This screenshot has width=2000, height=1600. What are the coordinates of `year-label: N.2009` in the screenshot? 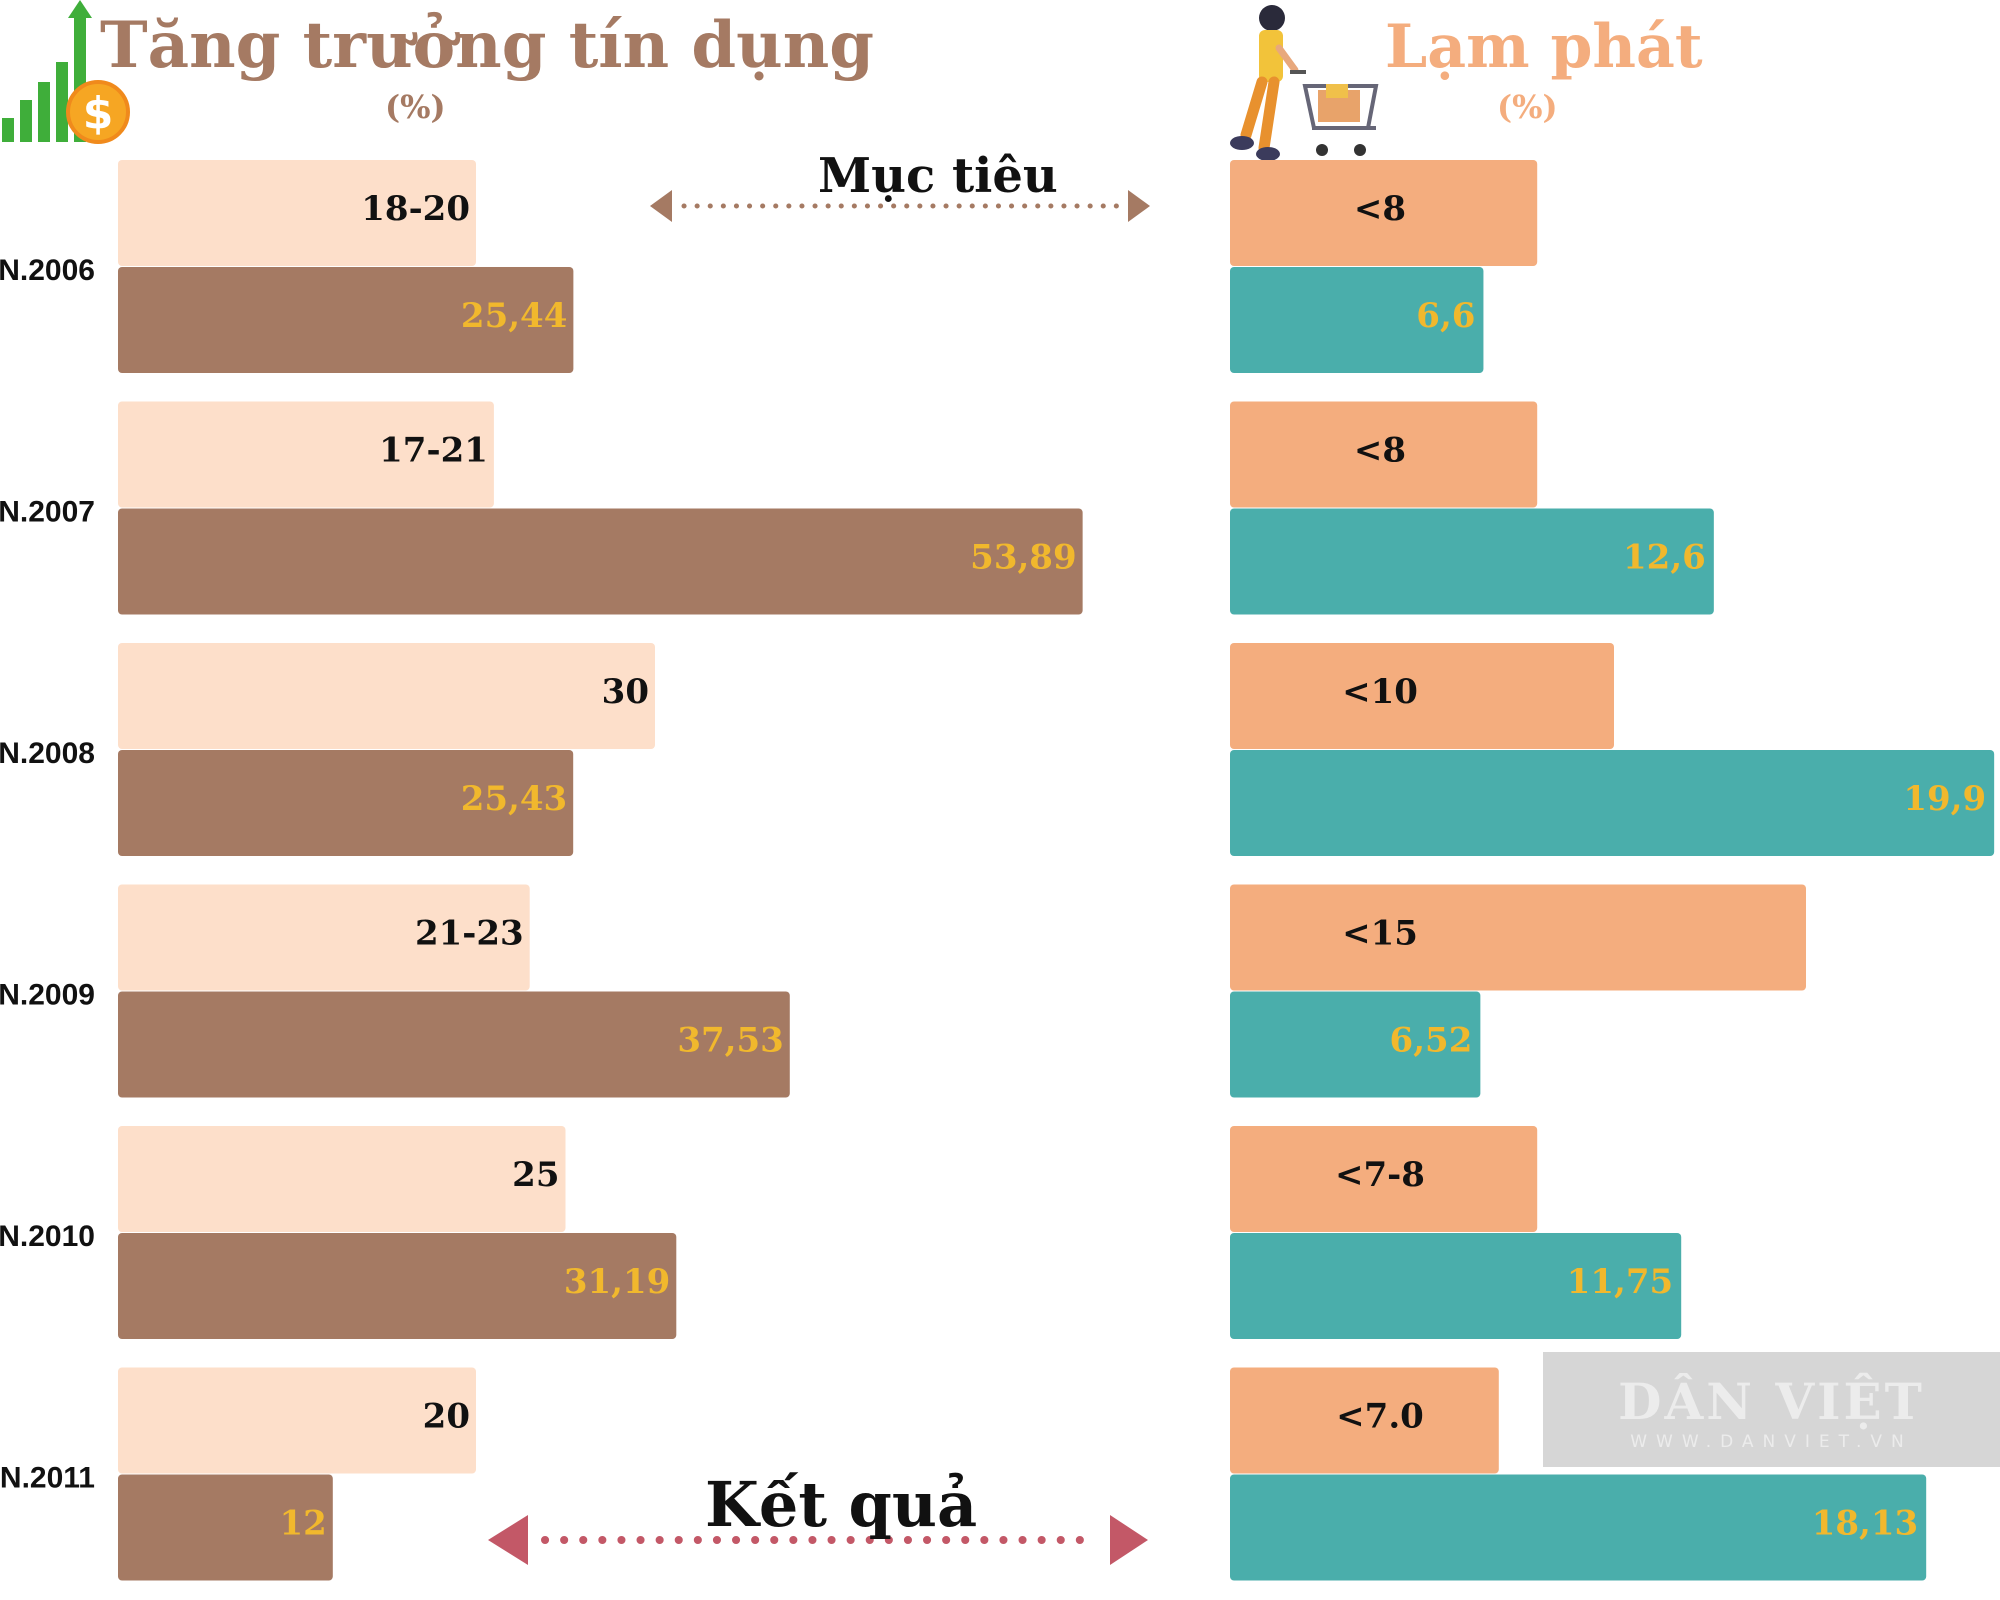 It's located at (47, 995).